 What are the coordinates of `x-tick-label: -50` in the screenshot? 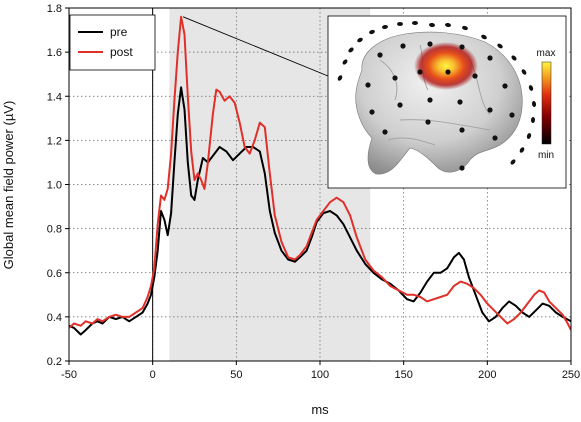 It's located at (69, 375).